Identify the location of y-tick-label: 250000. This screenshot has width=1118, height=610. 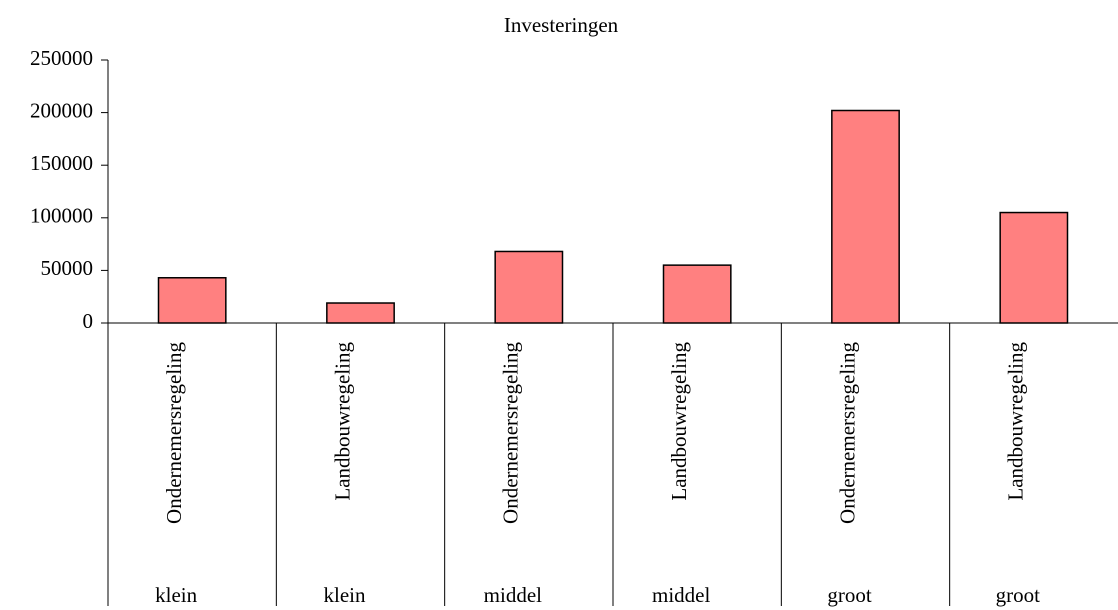
(61, 58).